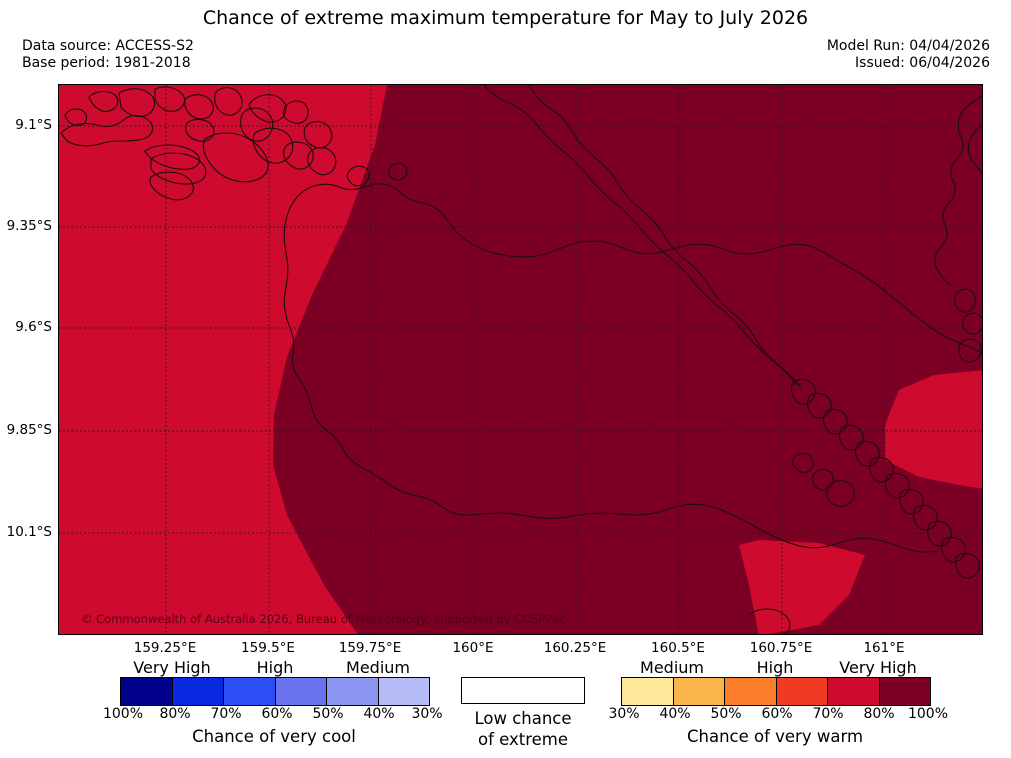  What do you see at coordinates (802, 587) in the screenshot?
I see `fill-region-crimson-wedge-south` at bounding box center [802, 587].